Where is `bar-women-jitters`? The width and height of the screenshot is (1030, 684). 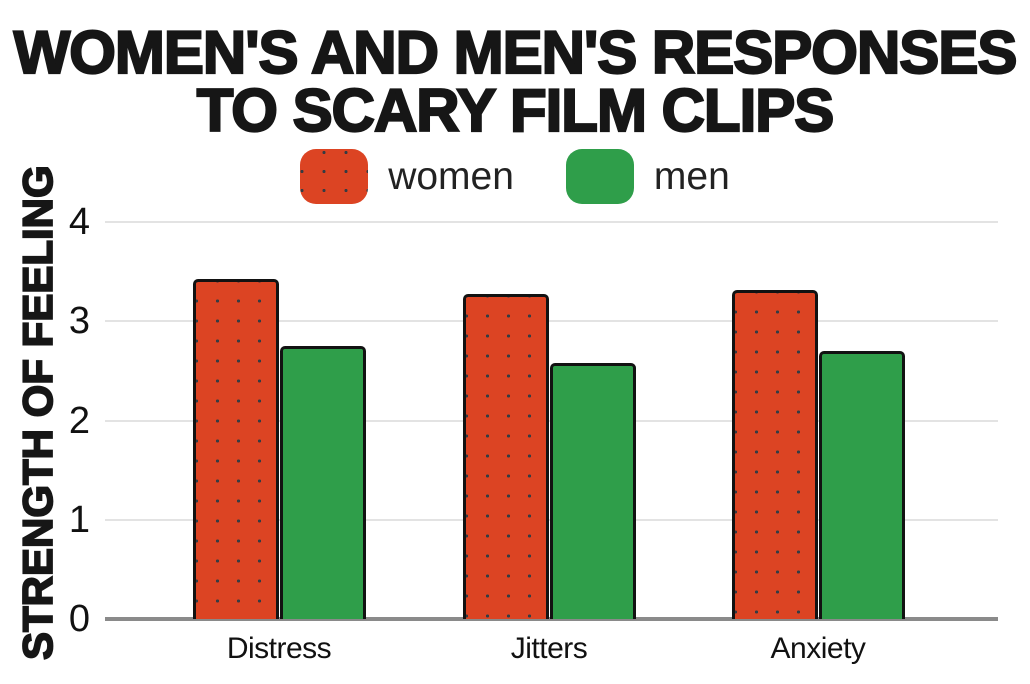 bar-women-jitters is located at coordinates (506, 456).